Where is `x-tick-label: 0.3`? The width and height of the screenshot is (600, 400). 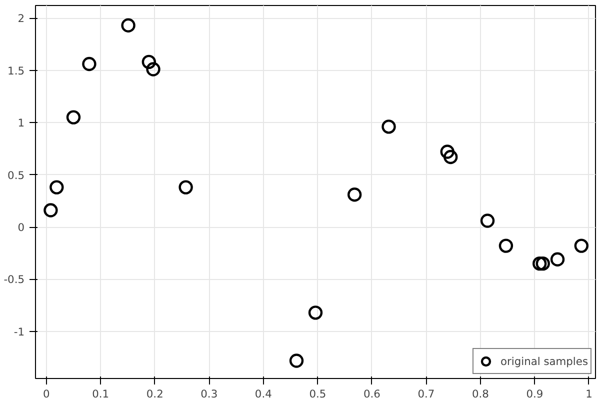
x-tick-label: 0.3 is located at coordinates (209, 394).